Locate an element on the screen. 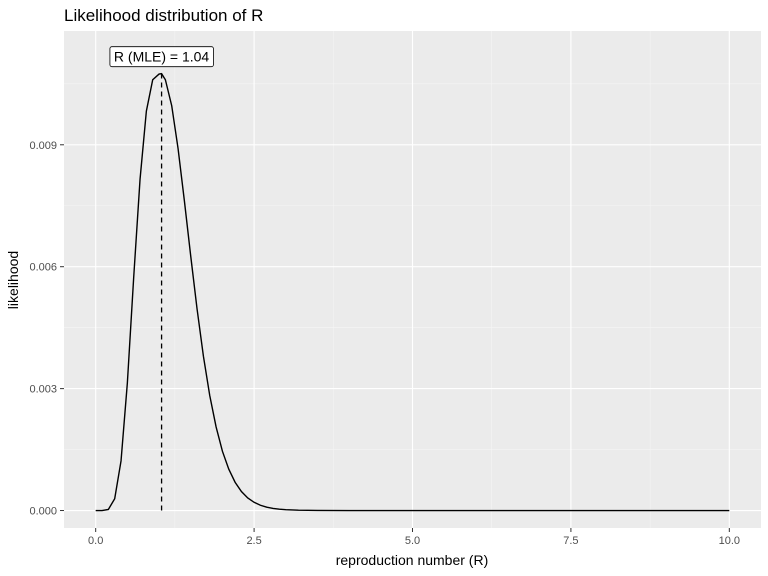  x-tick-label-3: 7.5 is located at coordinates (570, 541).